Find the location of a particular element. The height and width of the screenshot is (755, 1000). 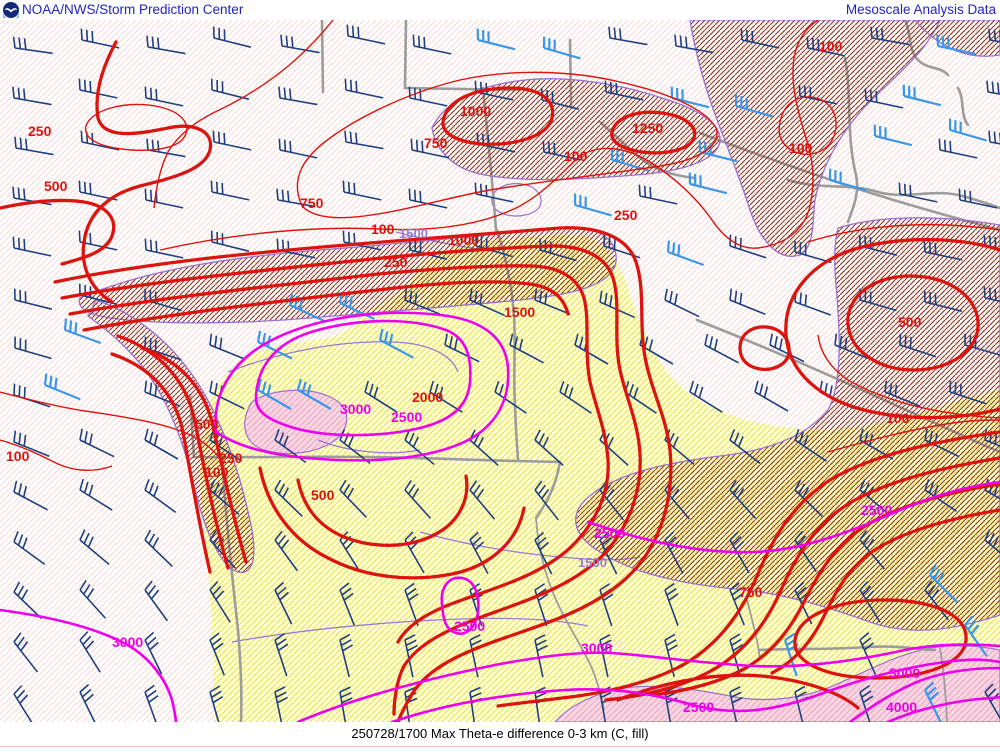

noaa-logo-icon is located at coordinates (11, 10).